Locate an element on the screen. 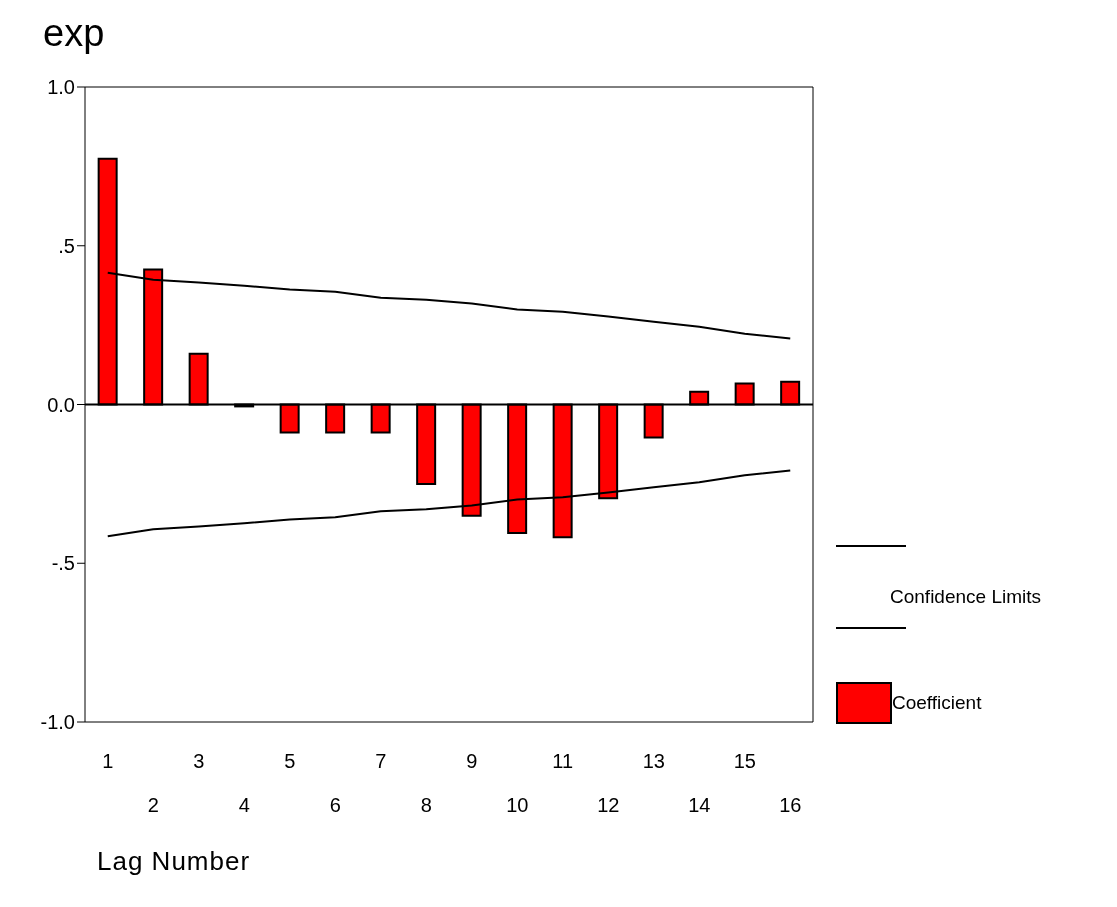 The height and width of the screenshot is (907, 1117). x-tick-label: 11 is located at coordinates (563, 761).